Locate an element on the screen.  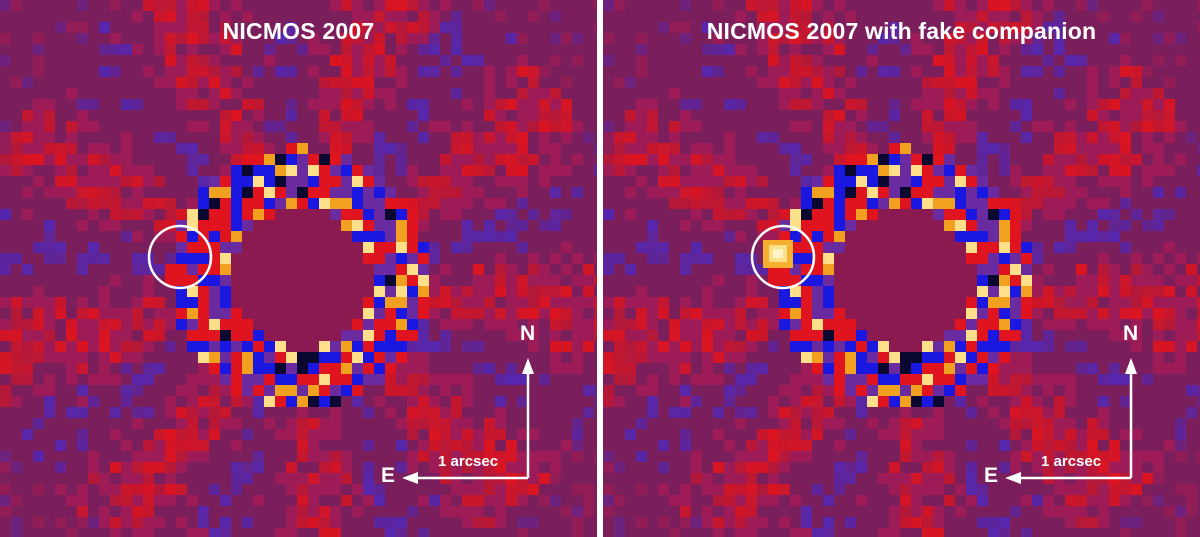
panel-title-left: NICMOS 2007 is located at coordinates (298, 31).